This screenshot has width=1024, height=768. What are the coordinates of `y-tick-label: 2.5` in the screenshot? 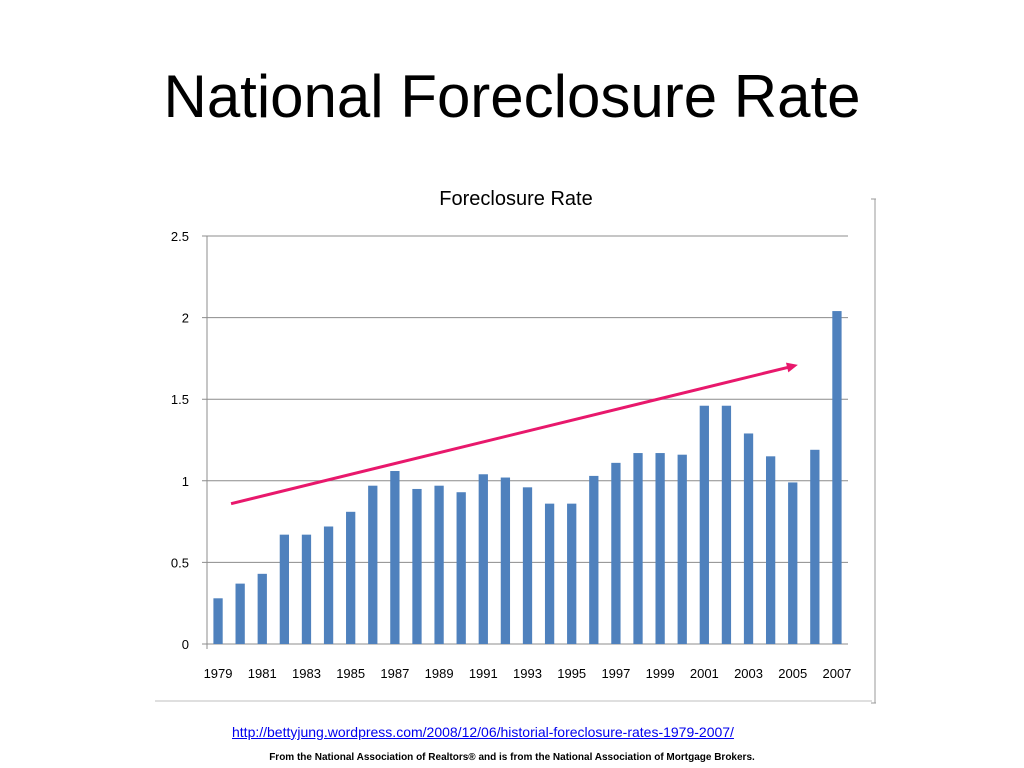 It's located at (180, 236).